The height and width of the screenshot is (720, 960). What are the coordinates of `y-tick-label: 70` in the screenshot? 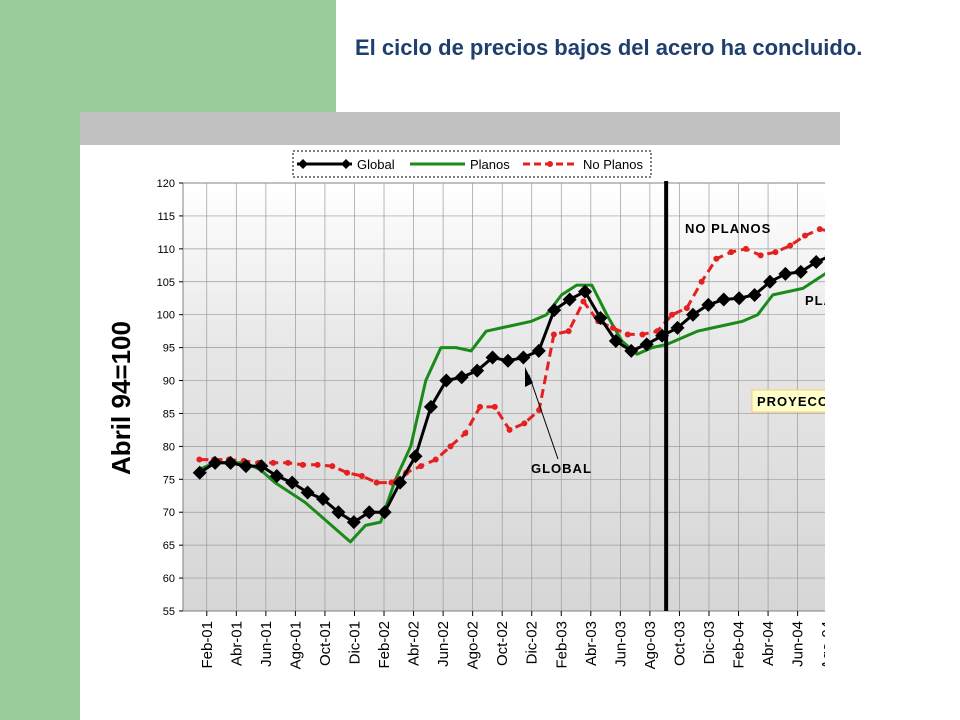 It's located at (169, 513).